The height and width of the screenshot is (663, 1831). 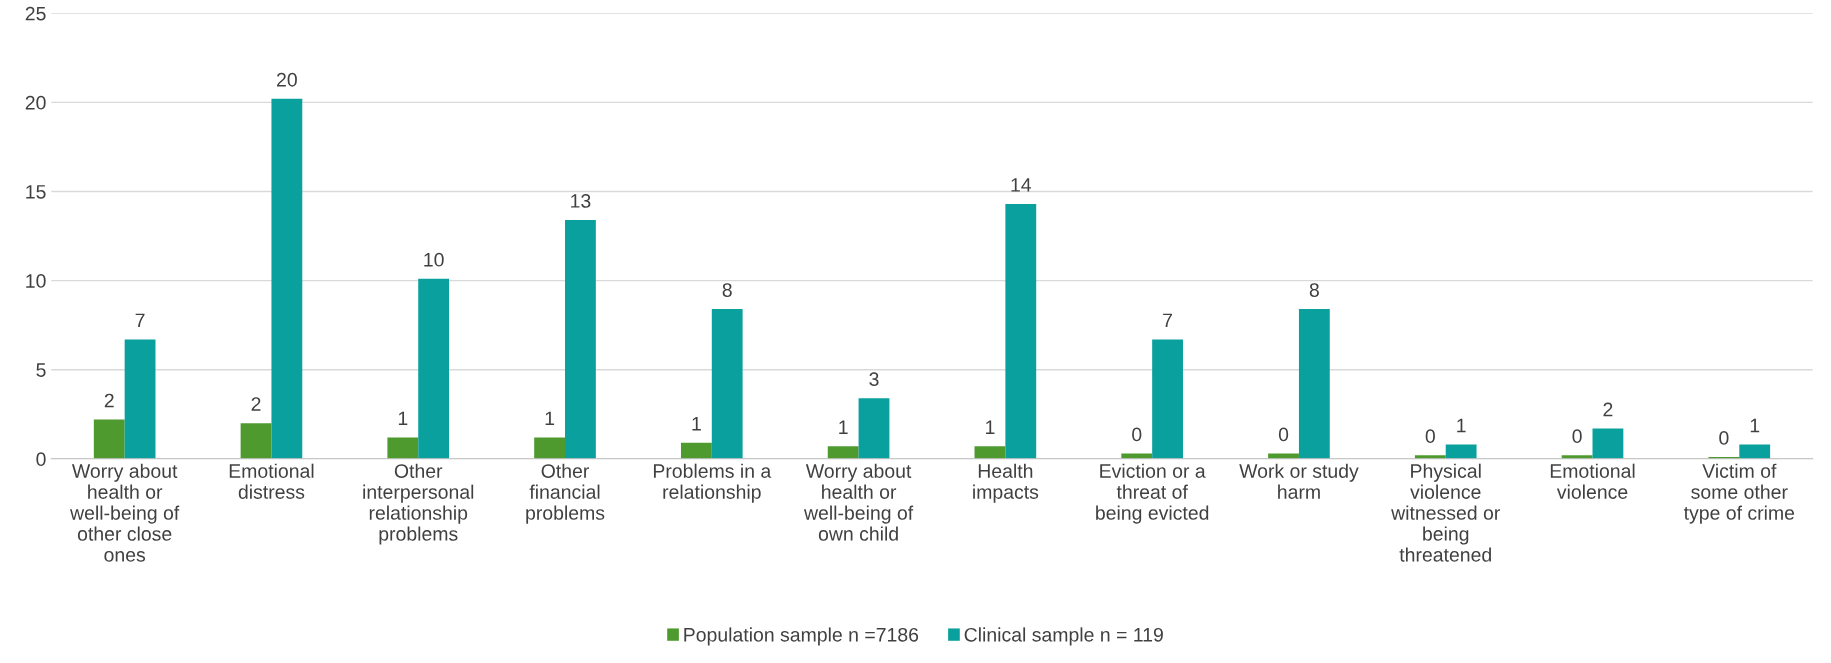 What do you see at coordinates (418, 504) in the screenshot?
I see `x-tick-label: Other interpersonal relationship problems` at bounding box center [418, 504].